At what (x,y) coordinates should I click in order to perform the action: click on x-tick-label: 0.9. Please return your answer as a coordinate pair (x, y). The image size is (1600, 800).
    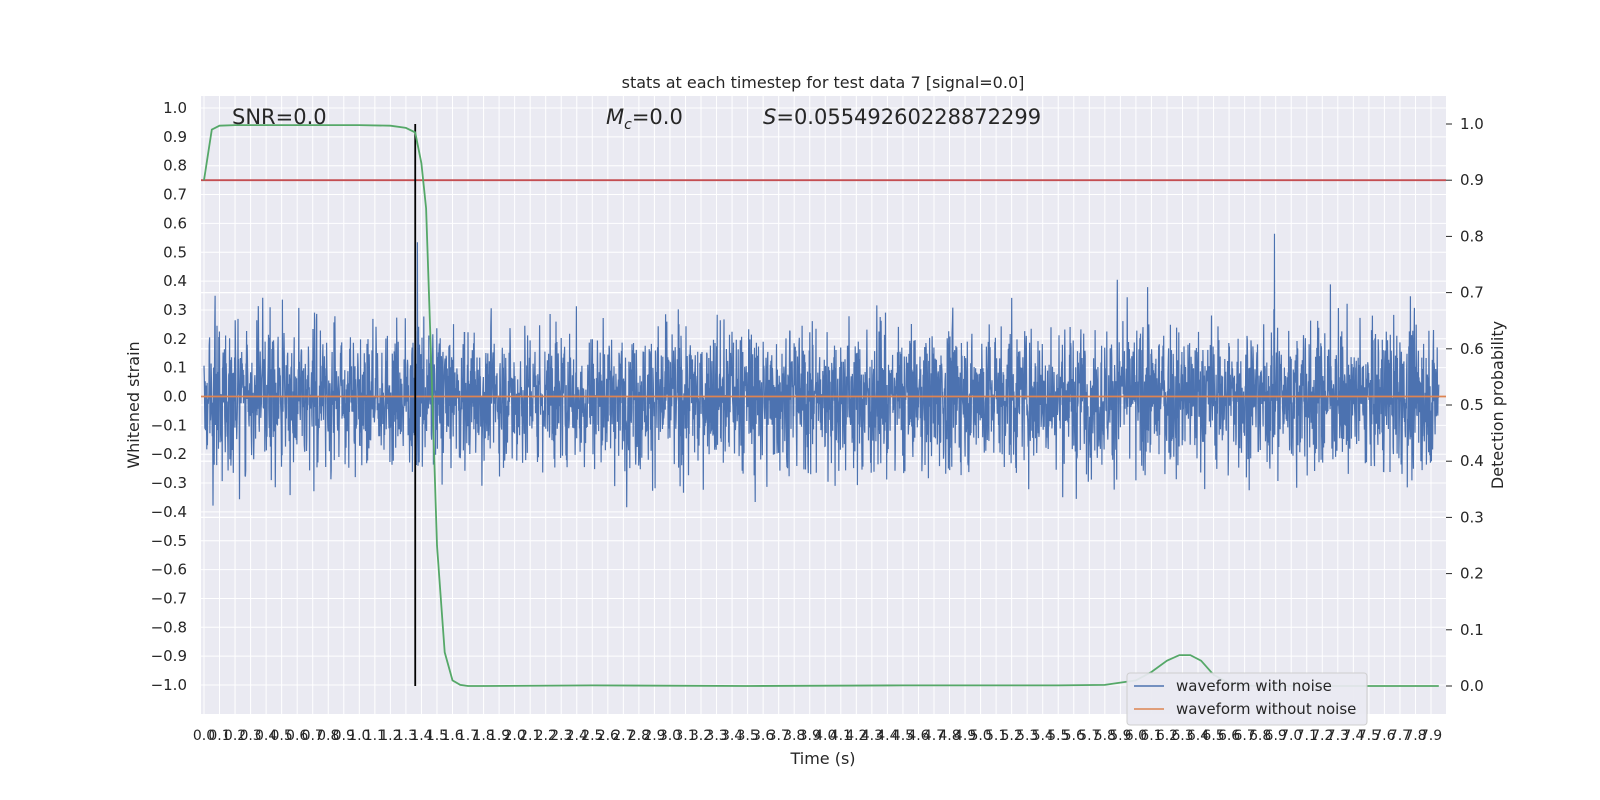
    Looking at the image, I should click on (344, 736).